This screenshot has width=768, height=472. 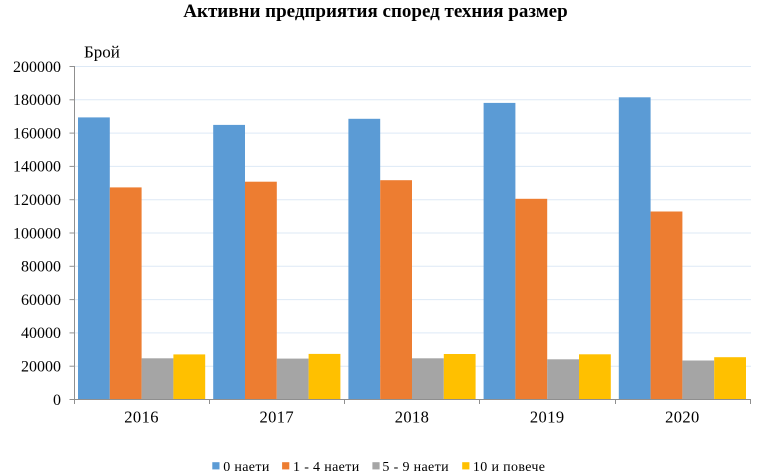 What do you see at coordinates (41, 367) in the screenshot?
I see `svg-text: 20000` at bounding box center [41, 367].